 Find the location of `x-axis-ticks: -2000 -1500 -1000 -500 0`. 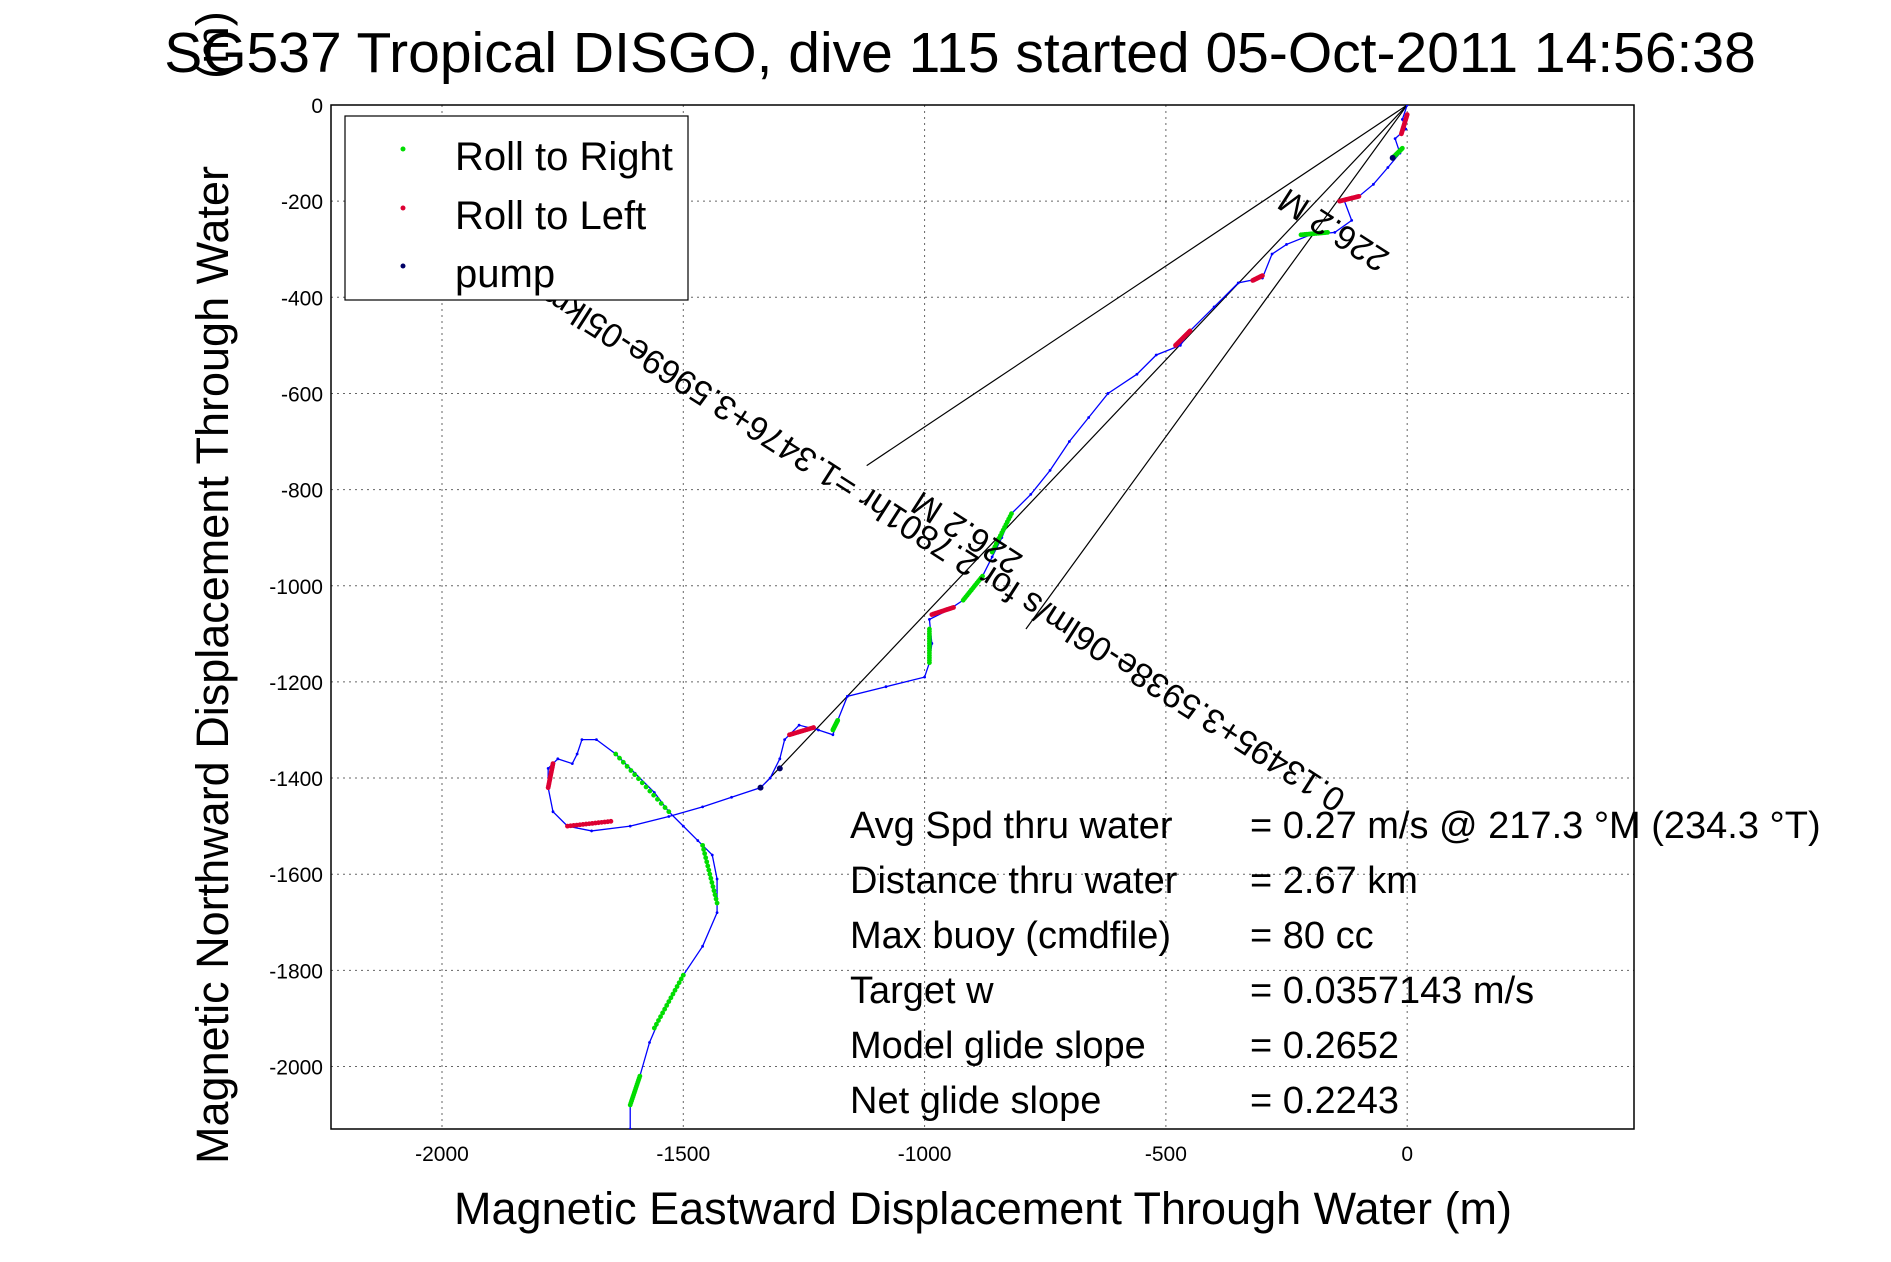

x-axis-ticks: -2000 -1500 -1000 -500 0 is located at coordinates (914, 1154).